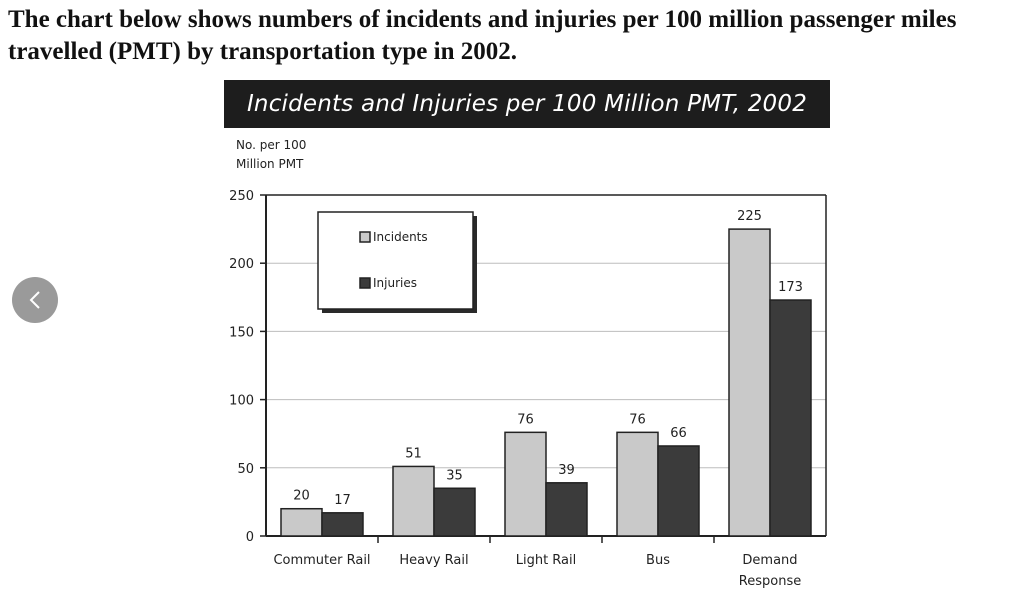  What do you see at coordinates (413, 453) in the screenshot?
I see `data-label: 51` at bounding box center [413, 453].